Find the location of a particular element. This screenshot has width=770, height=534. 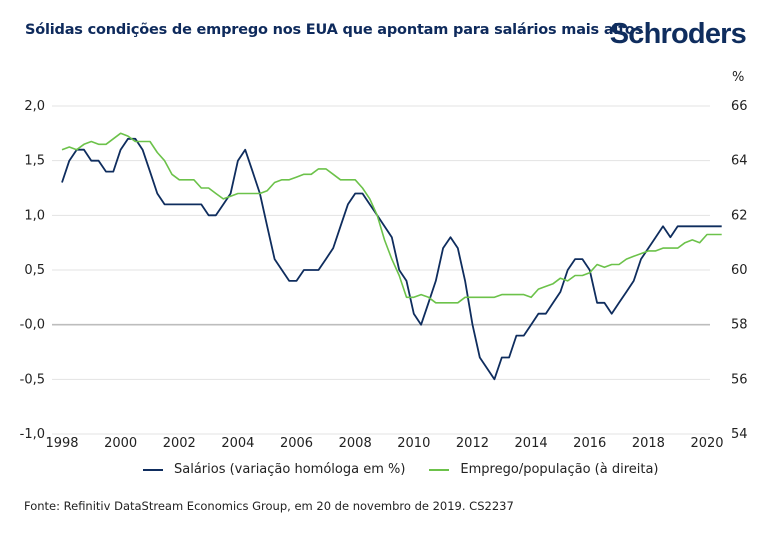

legend-label-emprego: Emprego/população (à direita) is located at coordinates (559, 469).